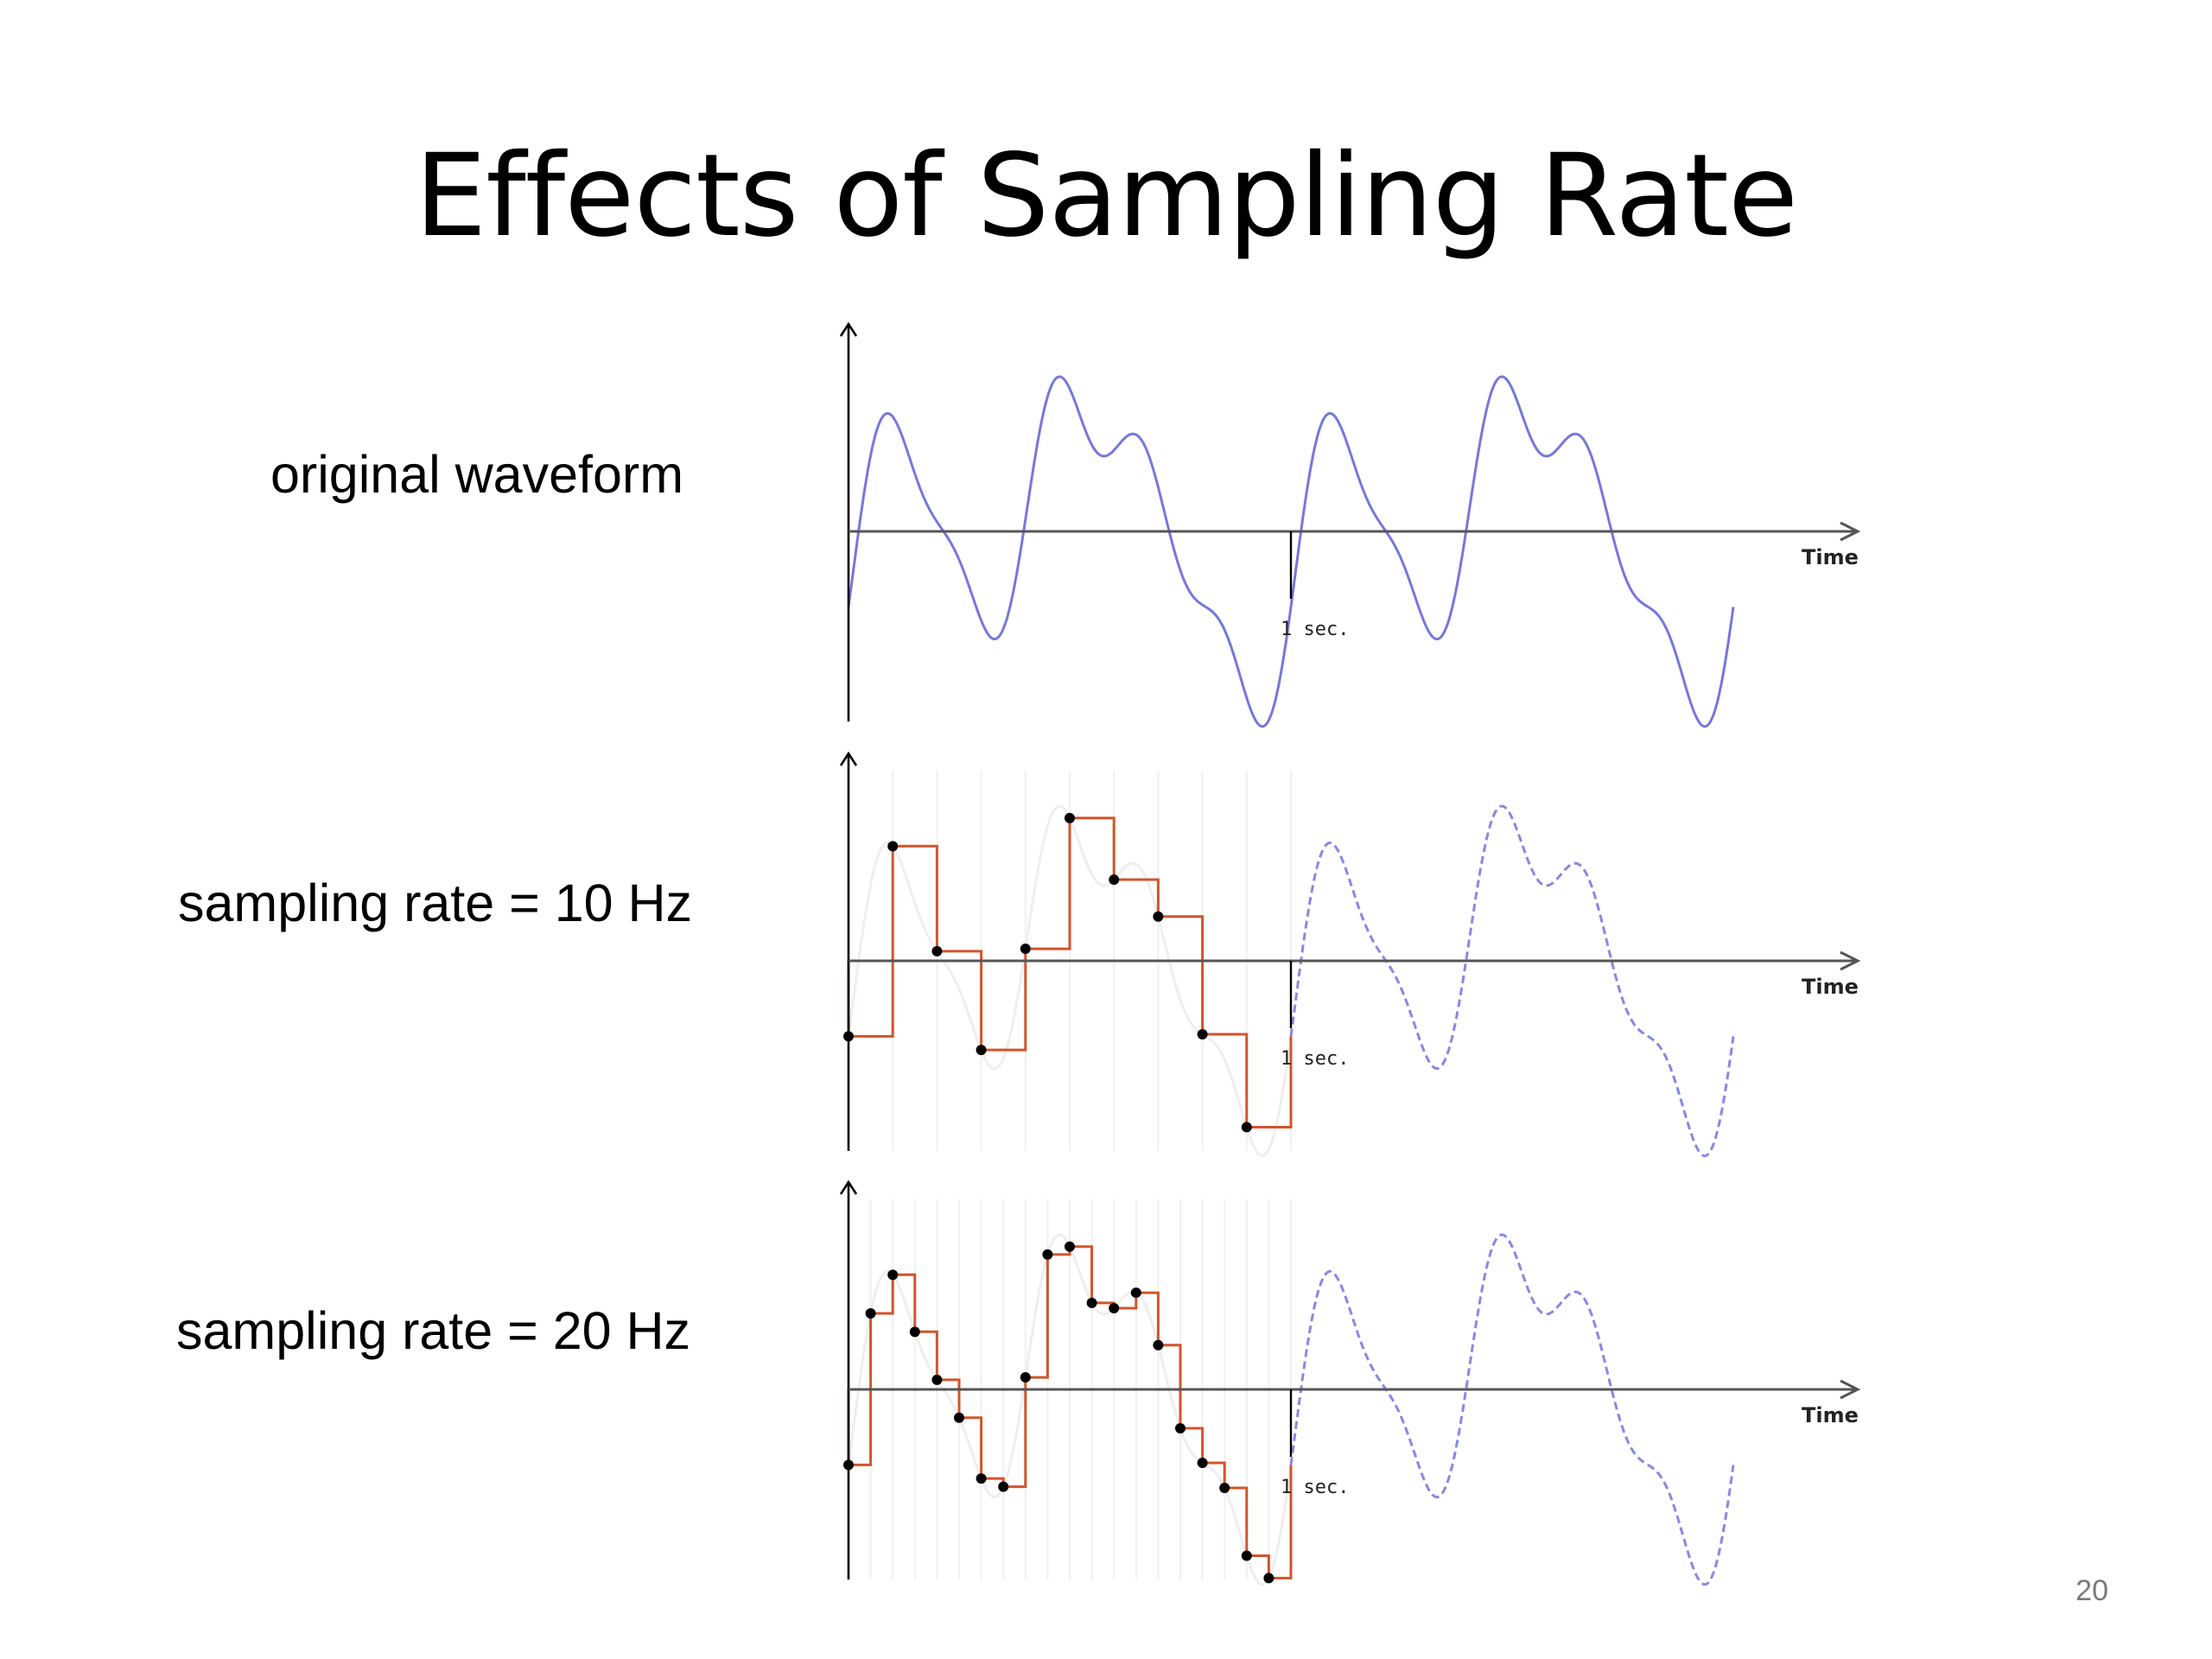 Image resolution: width=2212 pixels, height=1659 pixels. What do you see at coordinates (1070, 972) in the screenshot?
I see `sampled-staircase-line` at bounding box center [1070, 972].